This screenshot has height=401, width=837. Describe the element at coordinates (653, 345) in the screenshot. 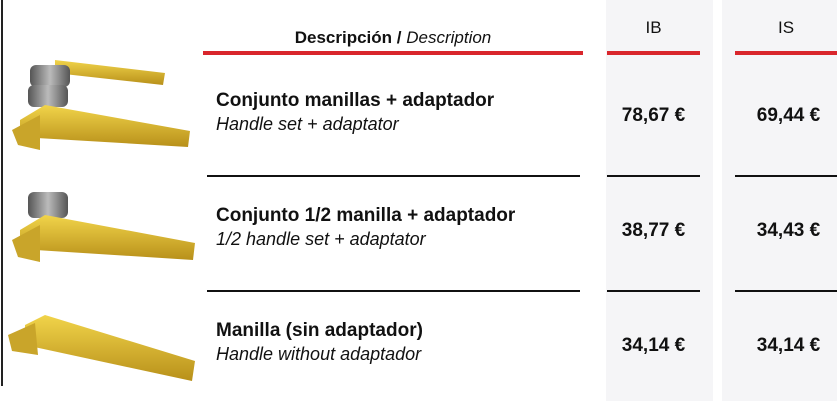

I see `ib-price: 34,14 €` at that location.